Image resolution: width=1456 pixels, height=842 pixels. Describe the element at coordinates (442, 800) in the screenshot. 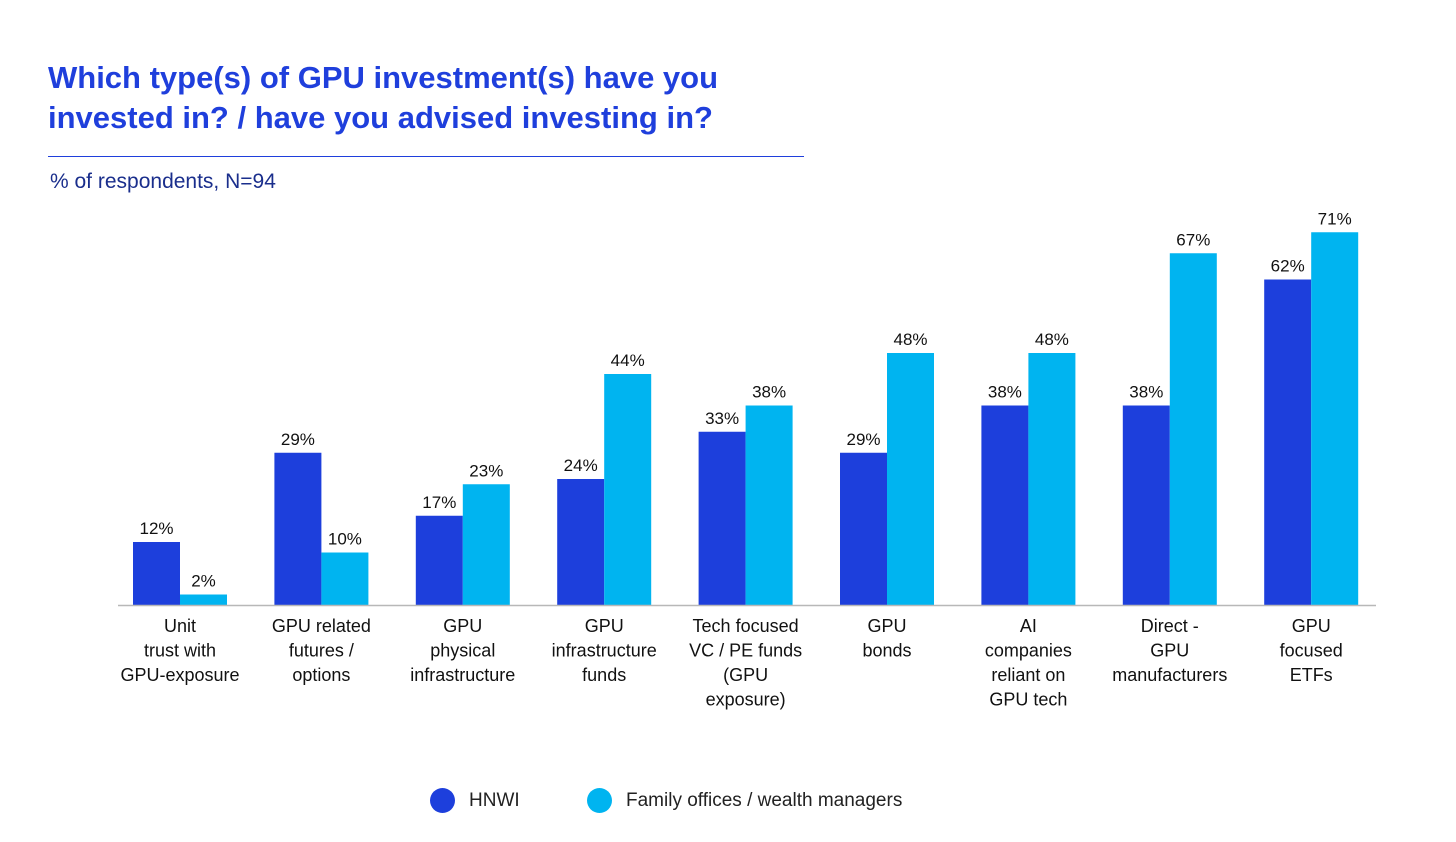

I see `legend-swatch-hnwi` at that location.